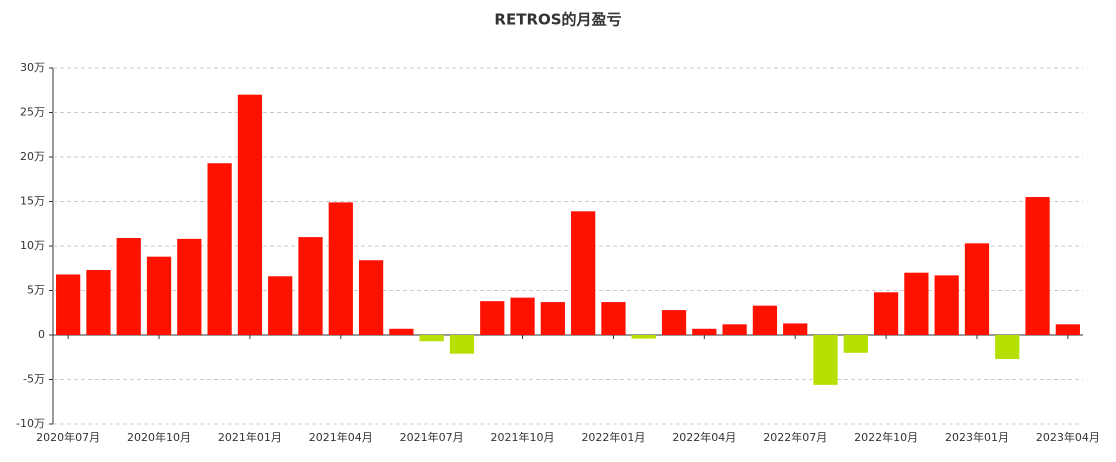  What do you see at coordinates (30, 423) in the screenshot?
I see `y-tick-label: -10万` at bounding box center [30, 423].